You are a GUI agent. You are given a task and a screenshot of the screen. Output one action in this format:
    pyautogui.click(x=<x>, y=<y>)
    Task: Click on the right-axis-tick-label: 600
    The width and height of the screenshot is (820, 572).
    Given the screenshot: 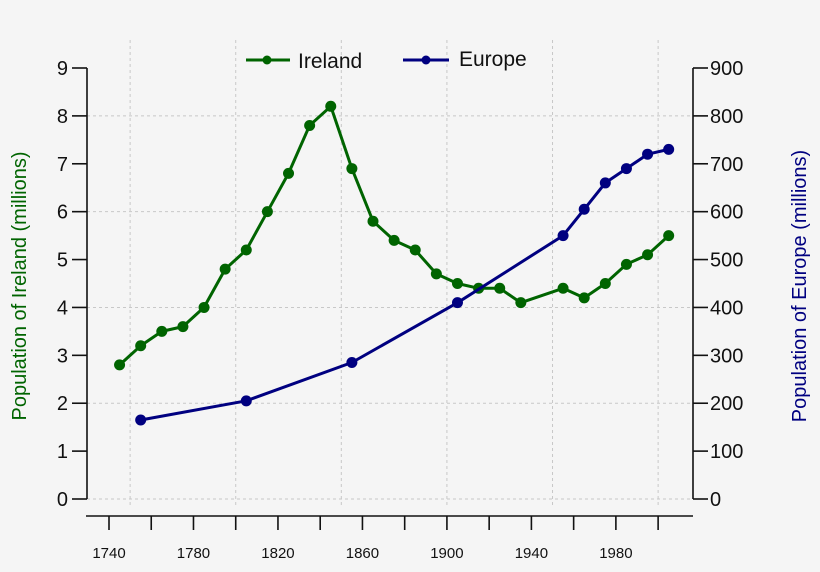 What is the action you would take?
    pyautogui.click(x=726, y=213)
    